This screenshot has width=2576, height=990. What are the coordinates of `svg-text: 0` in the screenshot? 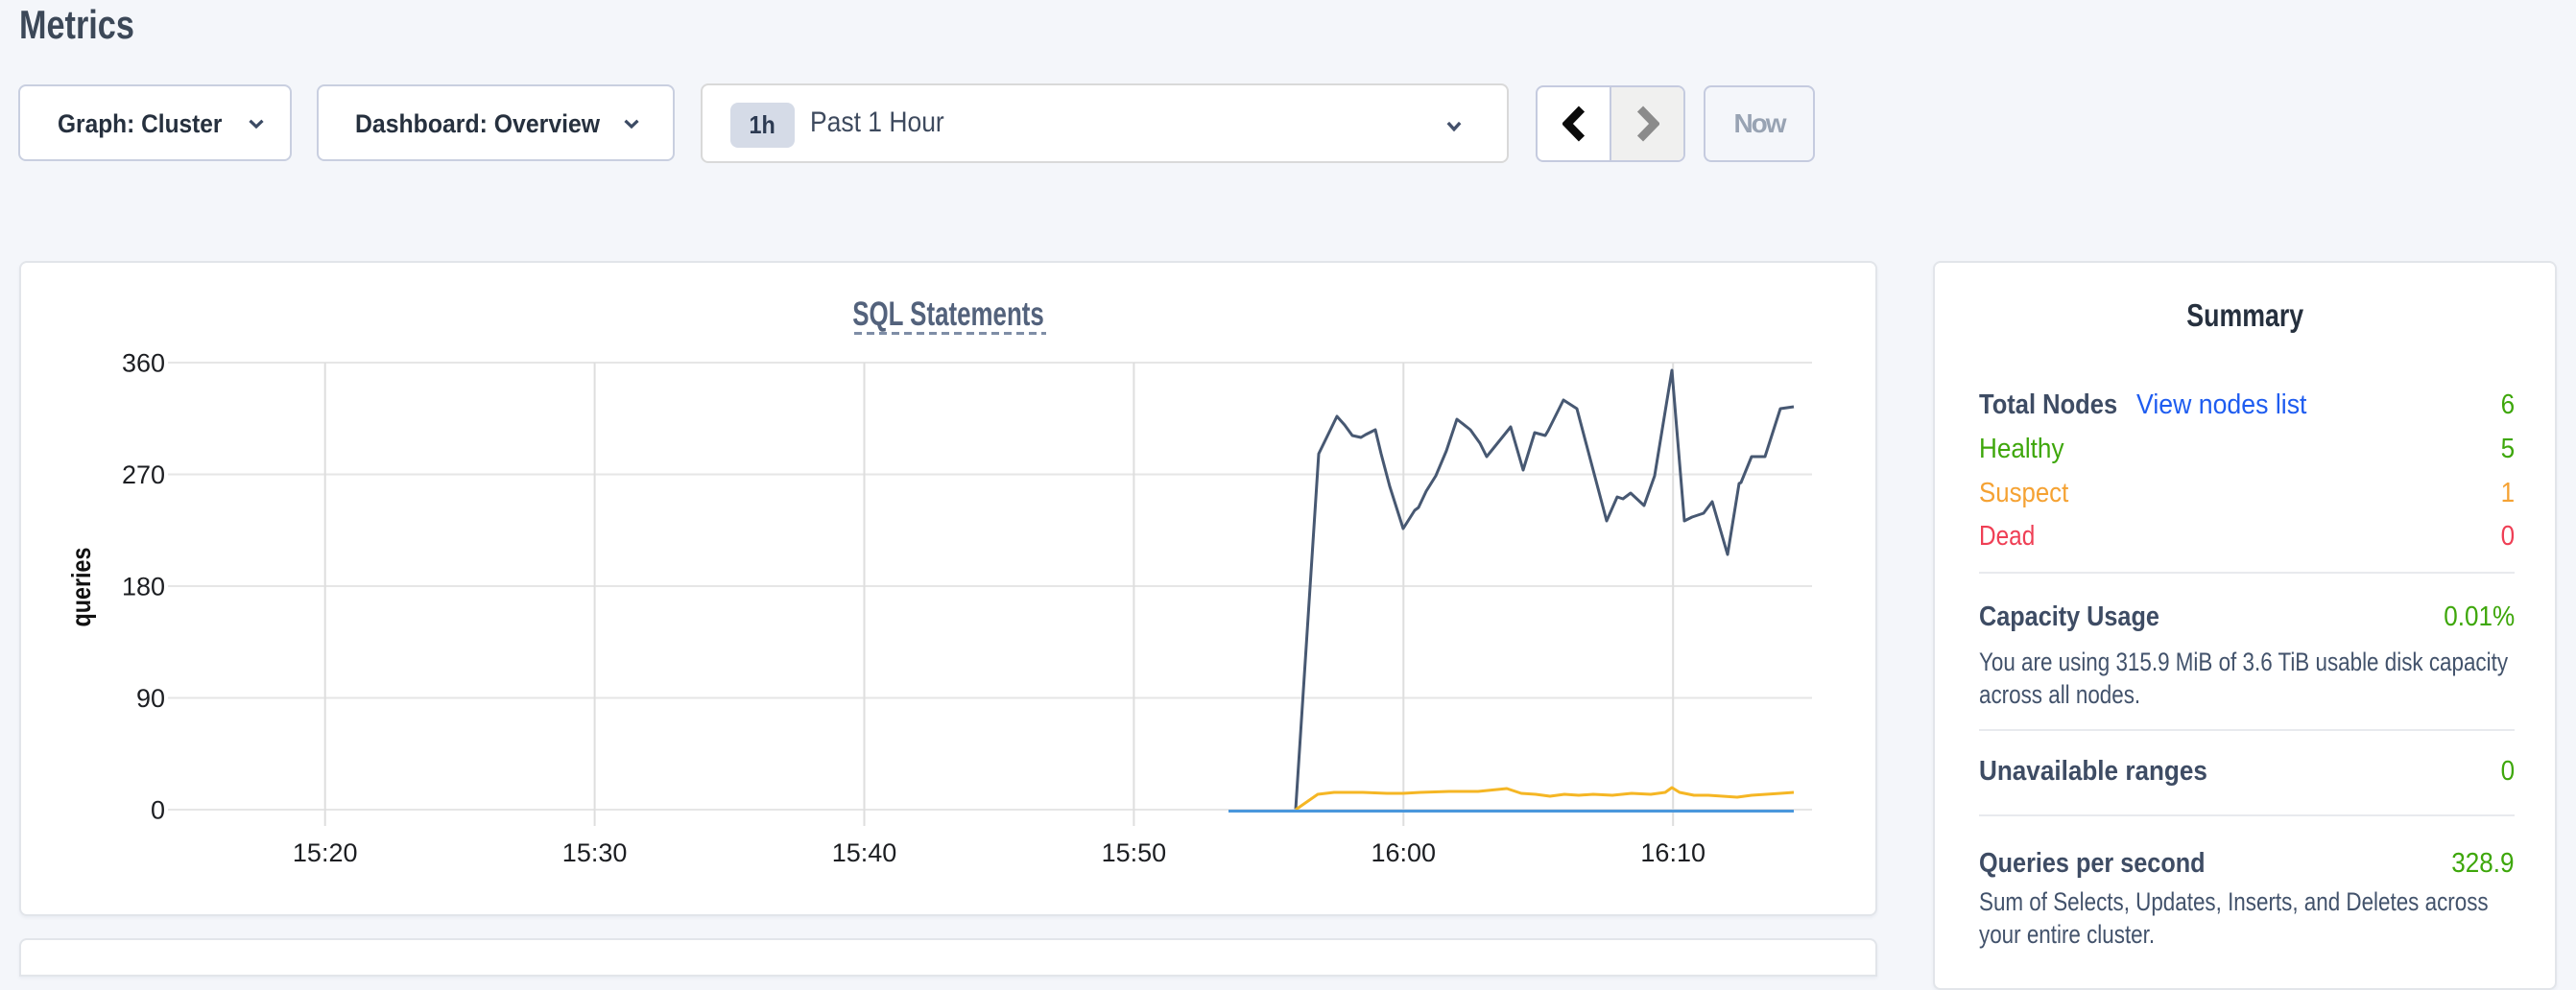 It's located at (158, 810).